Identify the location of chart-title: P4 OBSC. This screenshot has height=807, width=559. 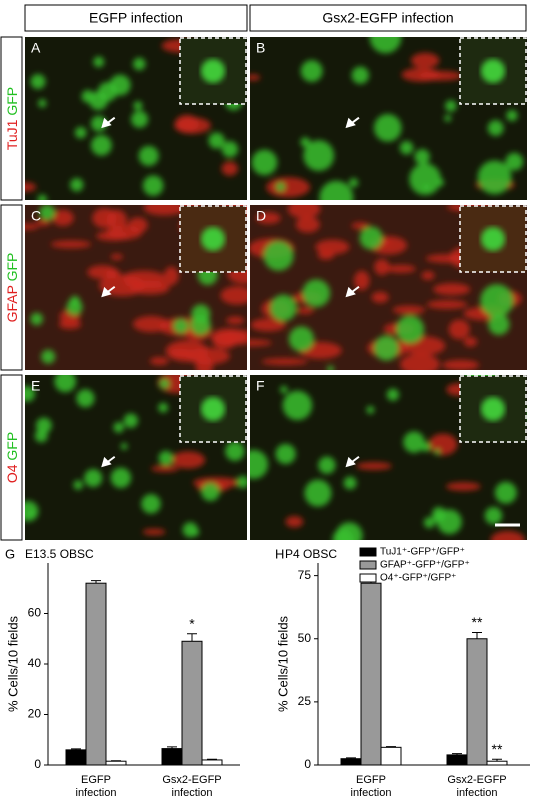
(311, 554).